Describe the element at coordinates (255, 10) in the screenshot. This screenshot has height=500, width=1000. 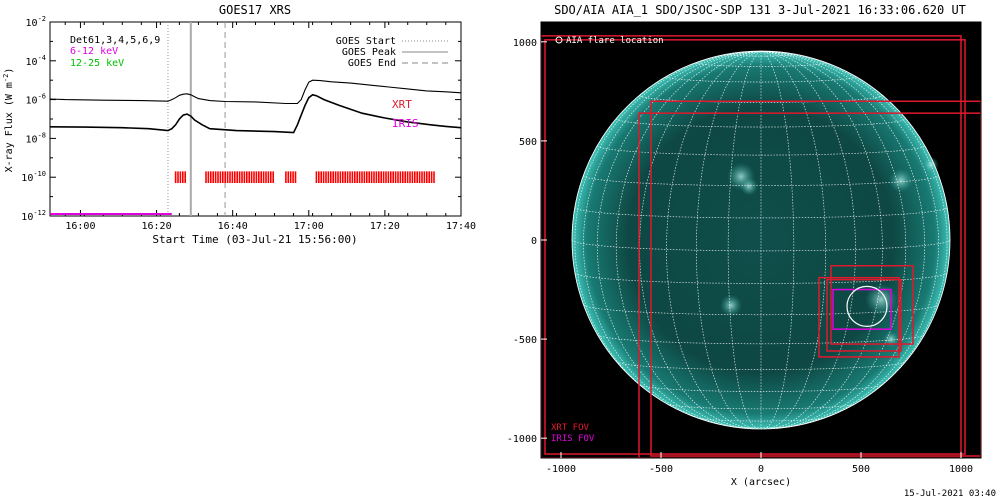
I see `goes-title: GOES17 XRS` at that location.